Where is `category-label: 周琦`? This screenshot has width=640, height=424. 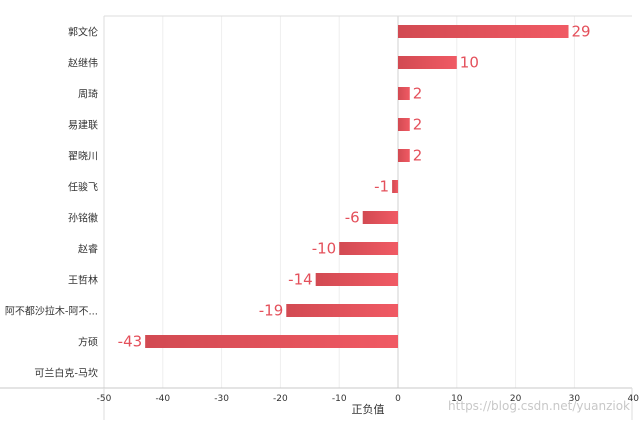 category-label: 周琦 is located at coordinates (88, 95).